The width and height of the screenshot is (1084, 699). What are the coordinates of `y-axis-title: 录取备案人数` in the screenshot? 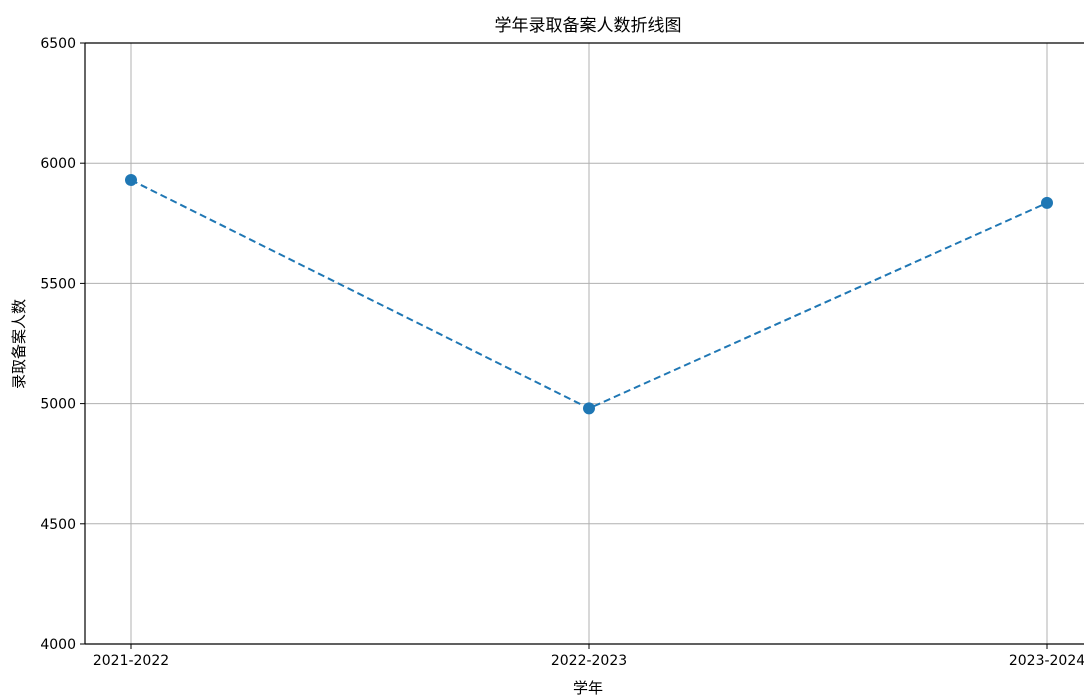 It's located at (19, 344).